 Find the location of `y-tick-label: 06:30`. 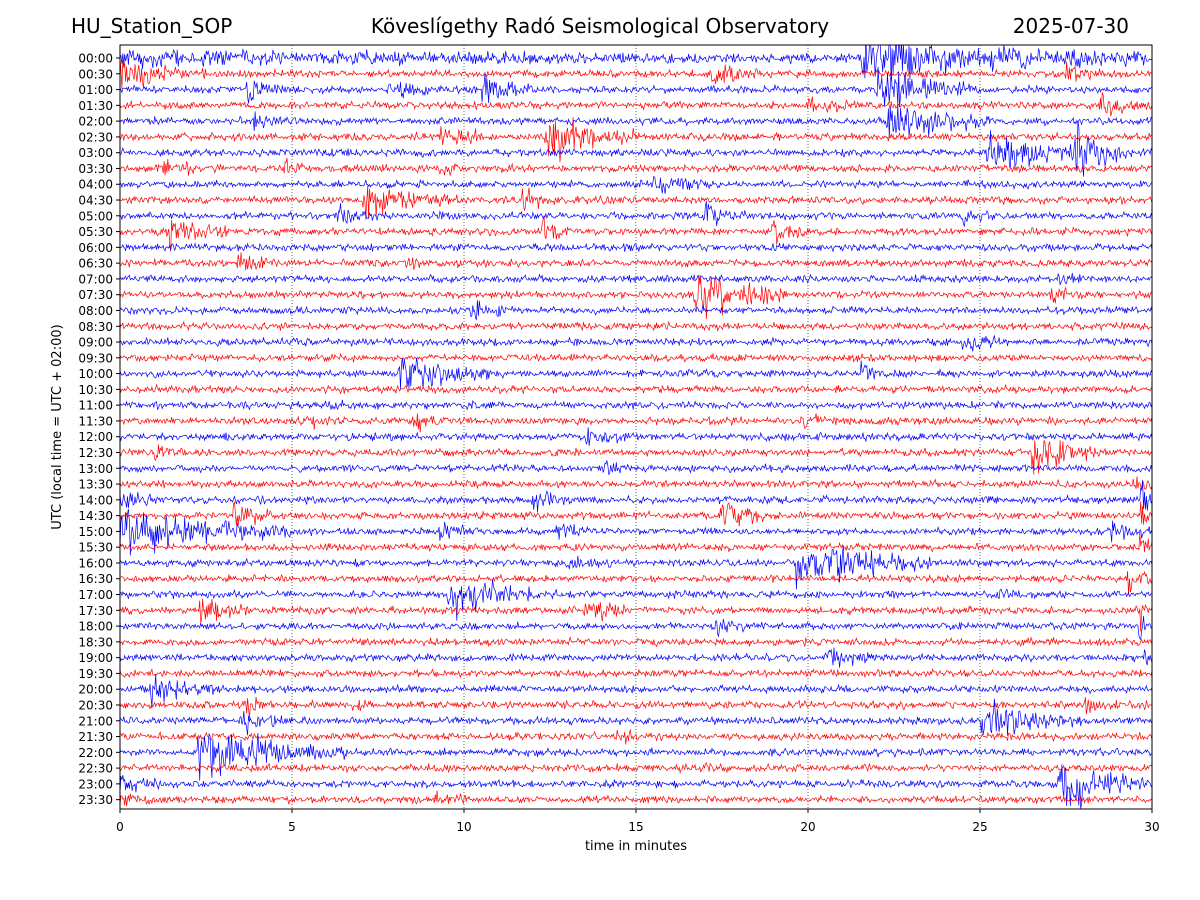

y-tick-label: 06:30 is located at coordinates (95, 264).